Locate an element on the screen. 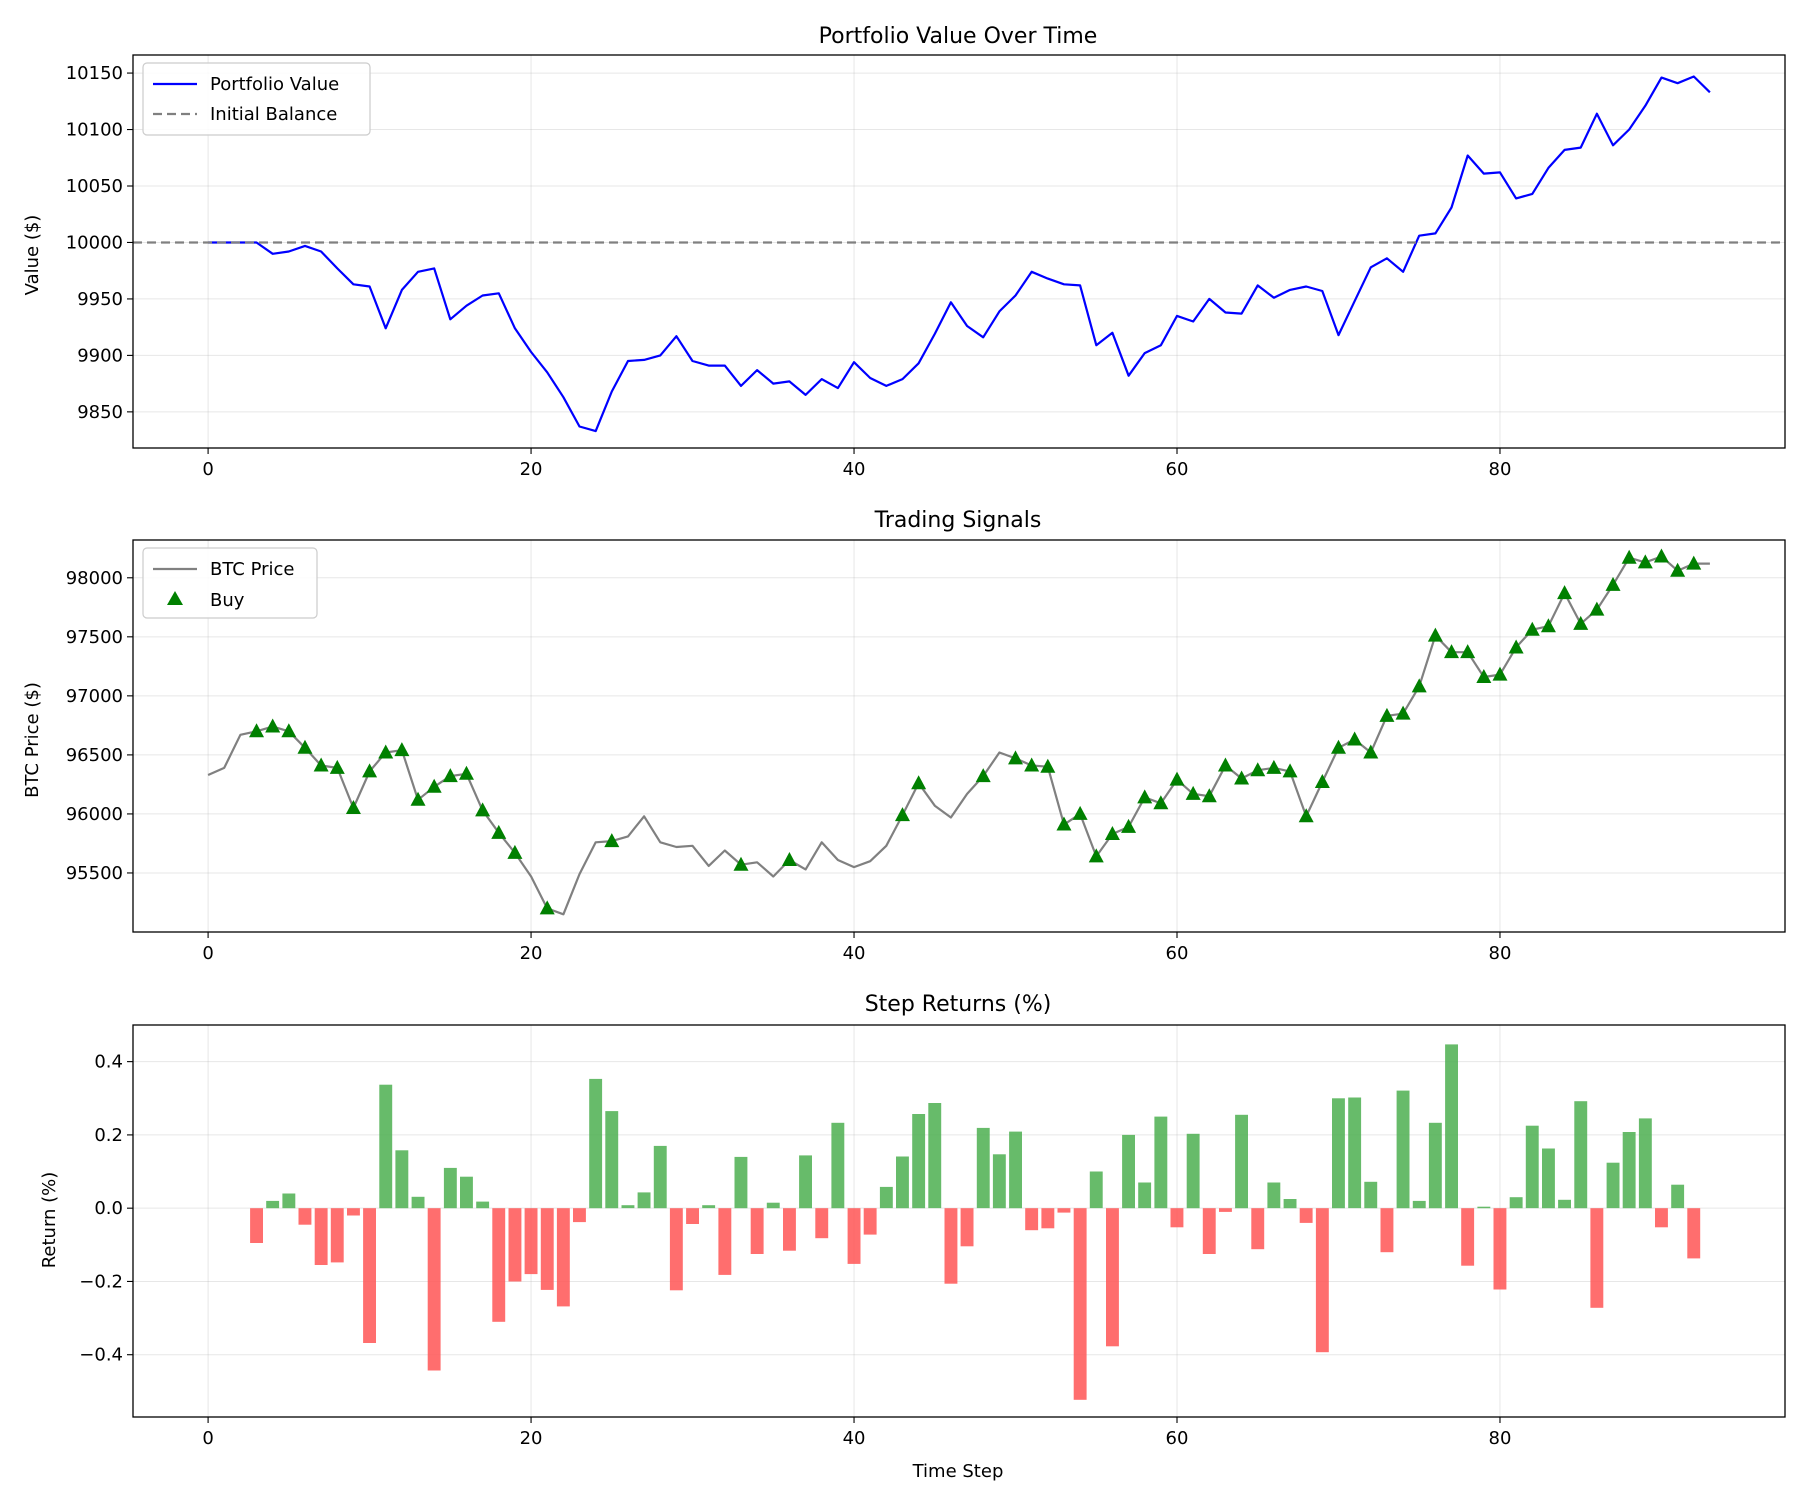  y-tick-label: 9900 is located at coordinates (100, 355).